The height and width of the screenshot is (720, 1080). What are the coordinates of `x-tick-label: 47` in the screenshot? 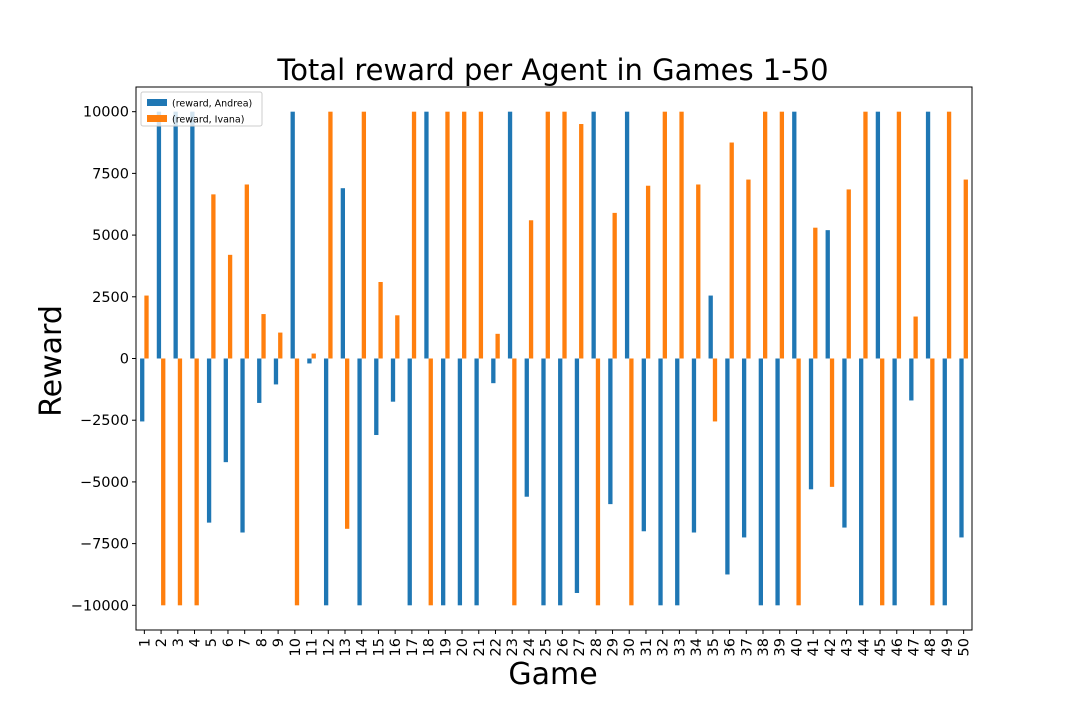 It's located at (914, 647).